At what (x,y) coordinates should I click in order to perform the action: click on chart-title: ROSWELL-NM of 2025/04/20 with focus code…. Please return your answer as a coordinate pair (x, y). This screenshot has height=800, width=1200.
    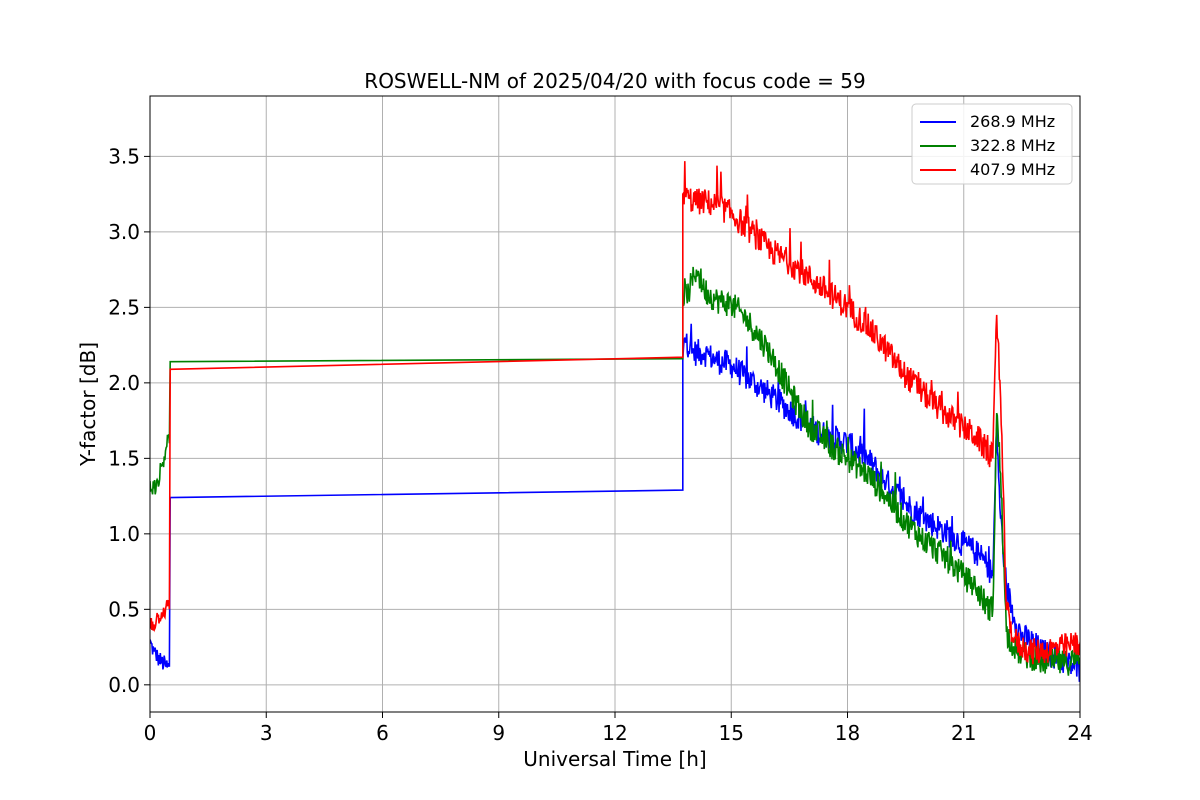
    Looking at the image, I should click on (614, 81).